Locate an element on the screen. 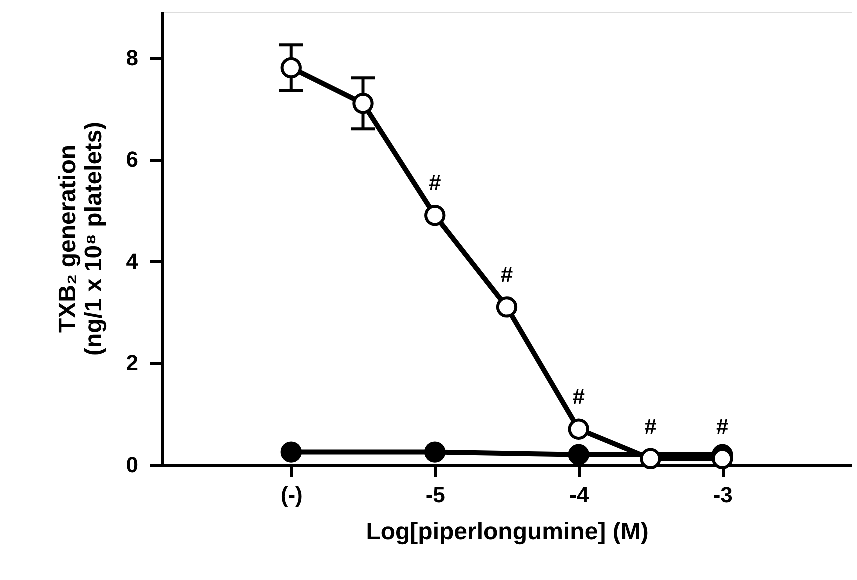 The image size is (857, 580). y-axis-title: TXB₂ generation (ng/1 x 10⁸ platelets) is located at coordinates (81, 239).